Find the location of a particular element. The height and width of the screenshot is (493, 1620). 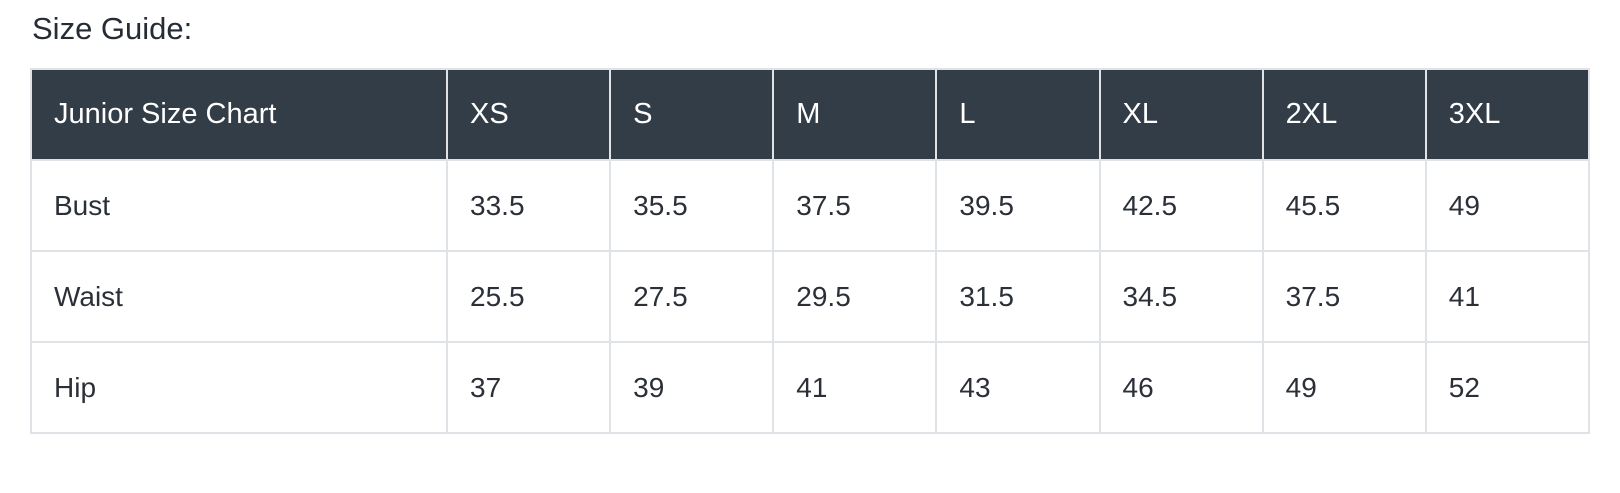

cell-bust-l: 39.5 is located at coordinates (1018, 205).